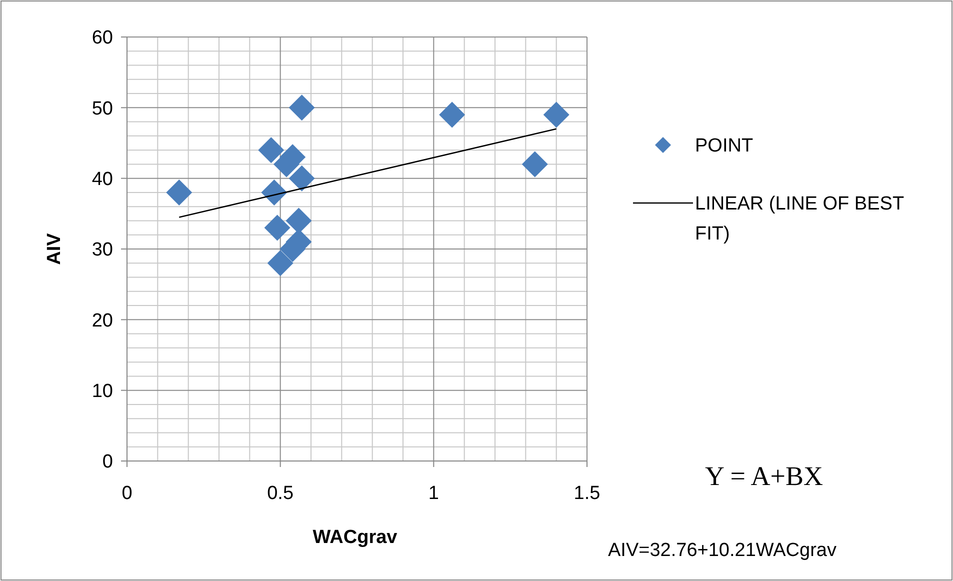 The height and width of the screenshot is (581, 953). Describe the element at coordinates (280, 493) in the screenshot. I see `x-tick-label: 0.5` at that location.